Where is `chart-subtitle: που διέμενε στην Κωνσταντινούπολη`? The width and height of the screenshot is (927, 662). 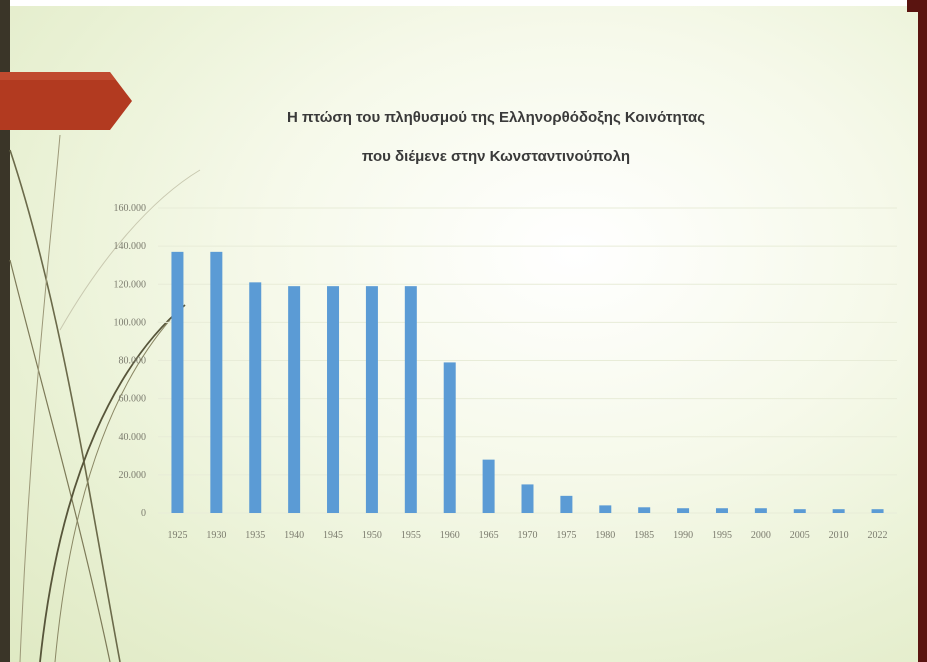 chart-subtitle: που διέμενε στην Κωνσταντινούπολη is located at coordinates (496, 156).